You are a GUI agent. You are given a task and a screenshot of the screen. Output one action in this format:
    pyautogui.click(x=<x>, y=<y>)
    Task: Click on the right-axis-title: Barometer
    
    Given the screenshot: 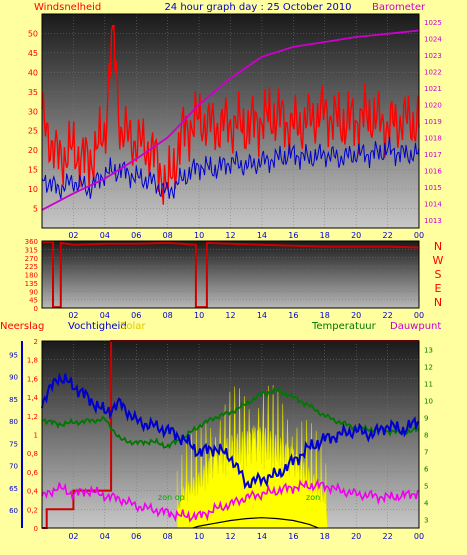 What is the action you would take?
    pyautogui.click(x=399, y=7)
    